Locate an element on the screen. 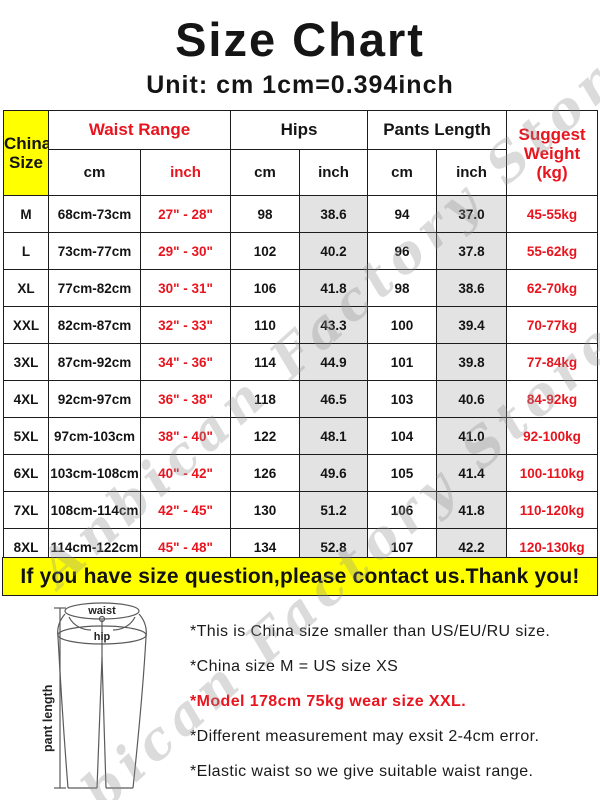 The width and height of the screenshot is (600, 800). hip-label: hip is located at coordinates (102, 637).